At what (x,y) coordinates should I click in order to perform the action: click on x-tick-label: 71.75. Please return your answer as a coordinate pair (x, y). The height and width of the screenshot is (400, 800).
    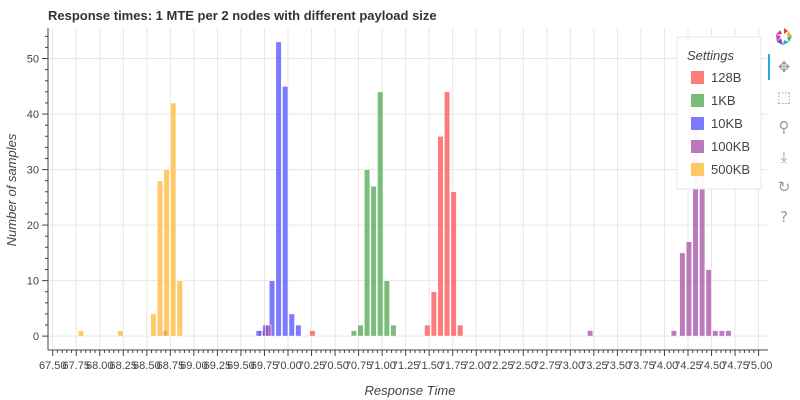
    Looking at the image, I should click on (453, 366).